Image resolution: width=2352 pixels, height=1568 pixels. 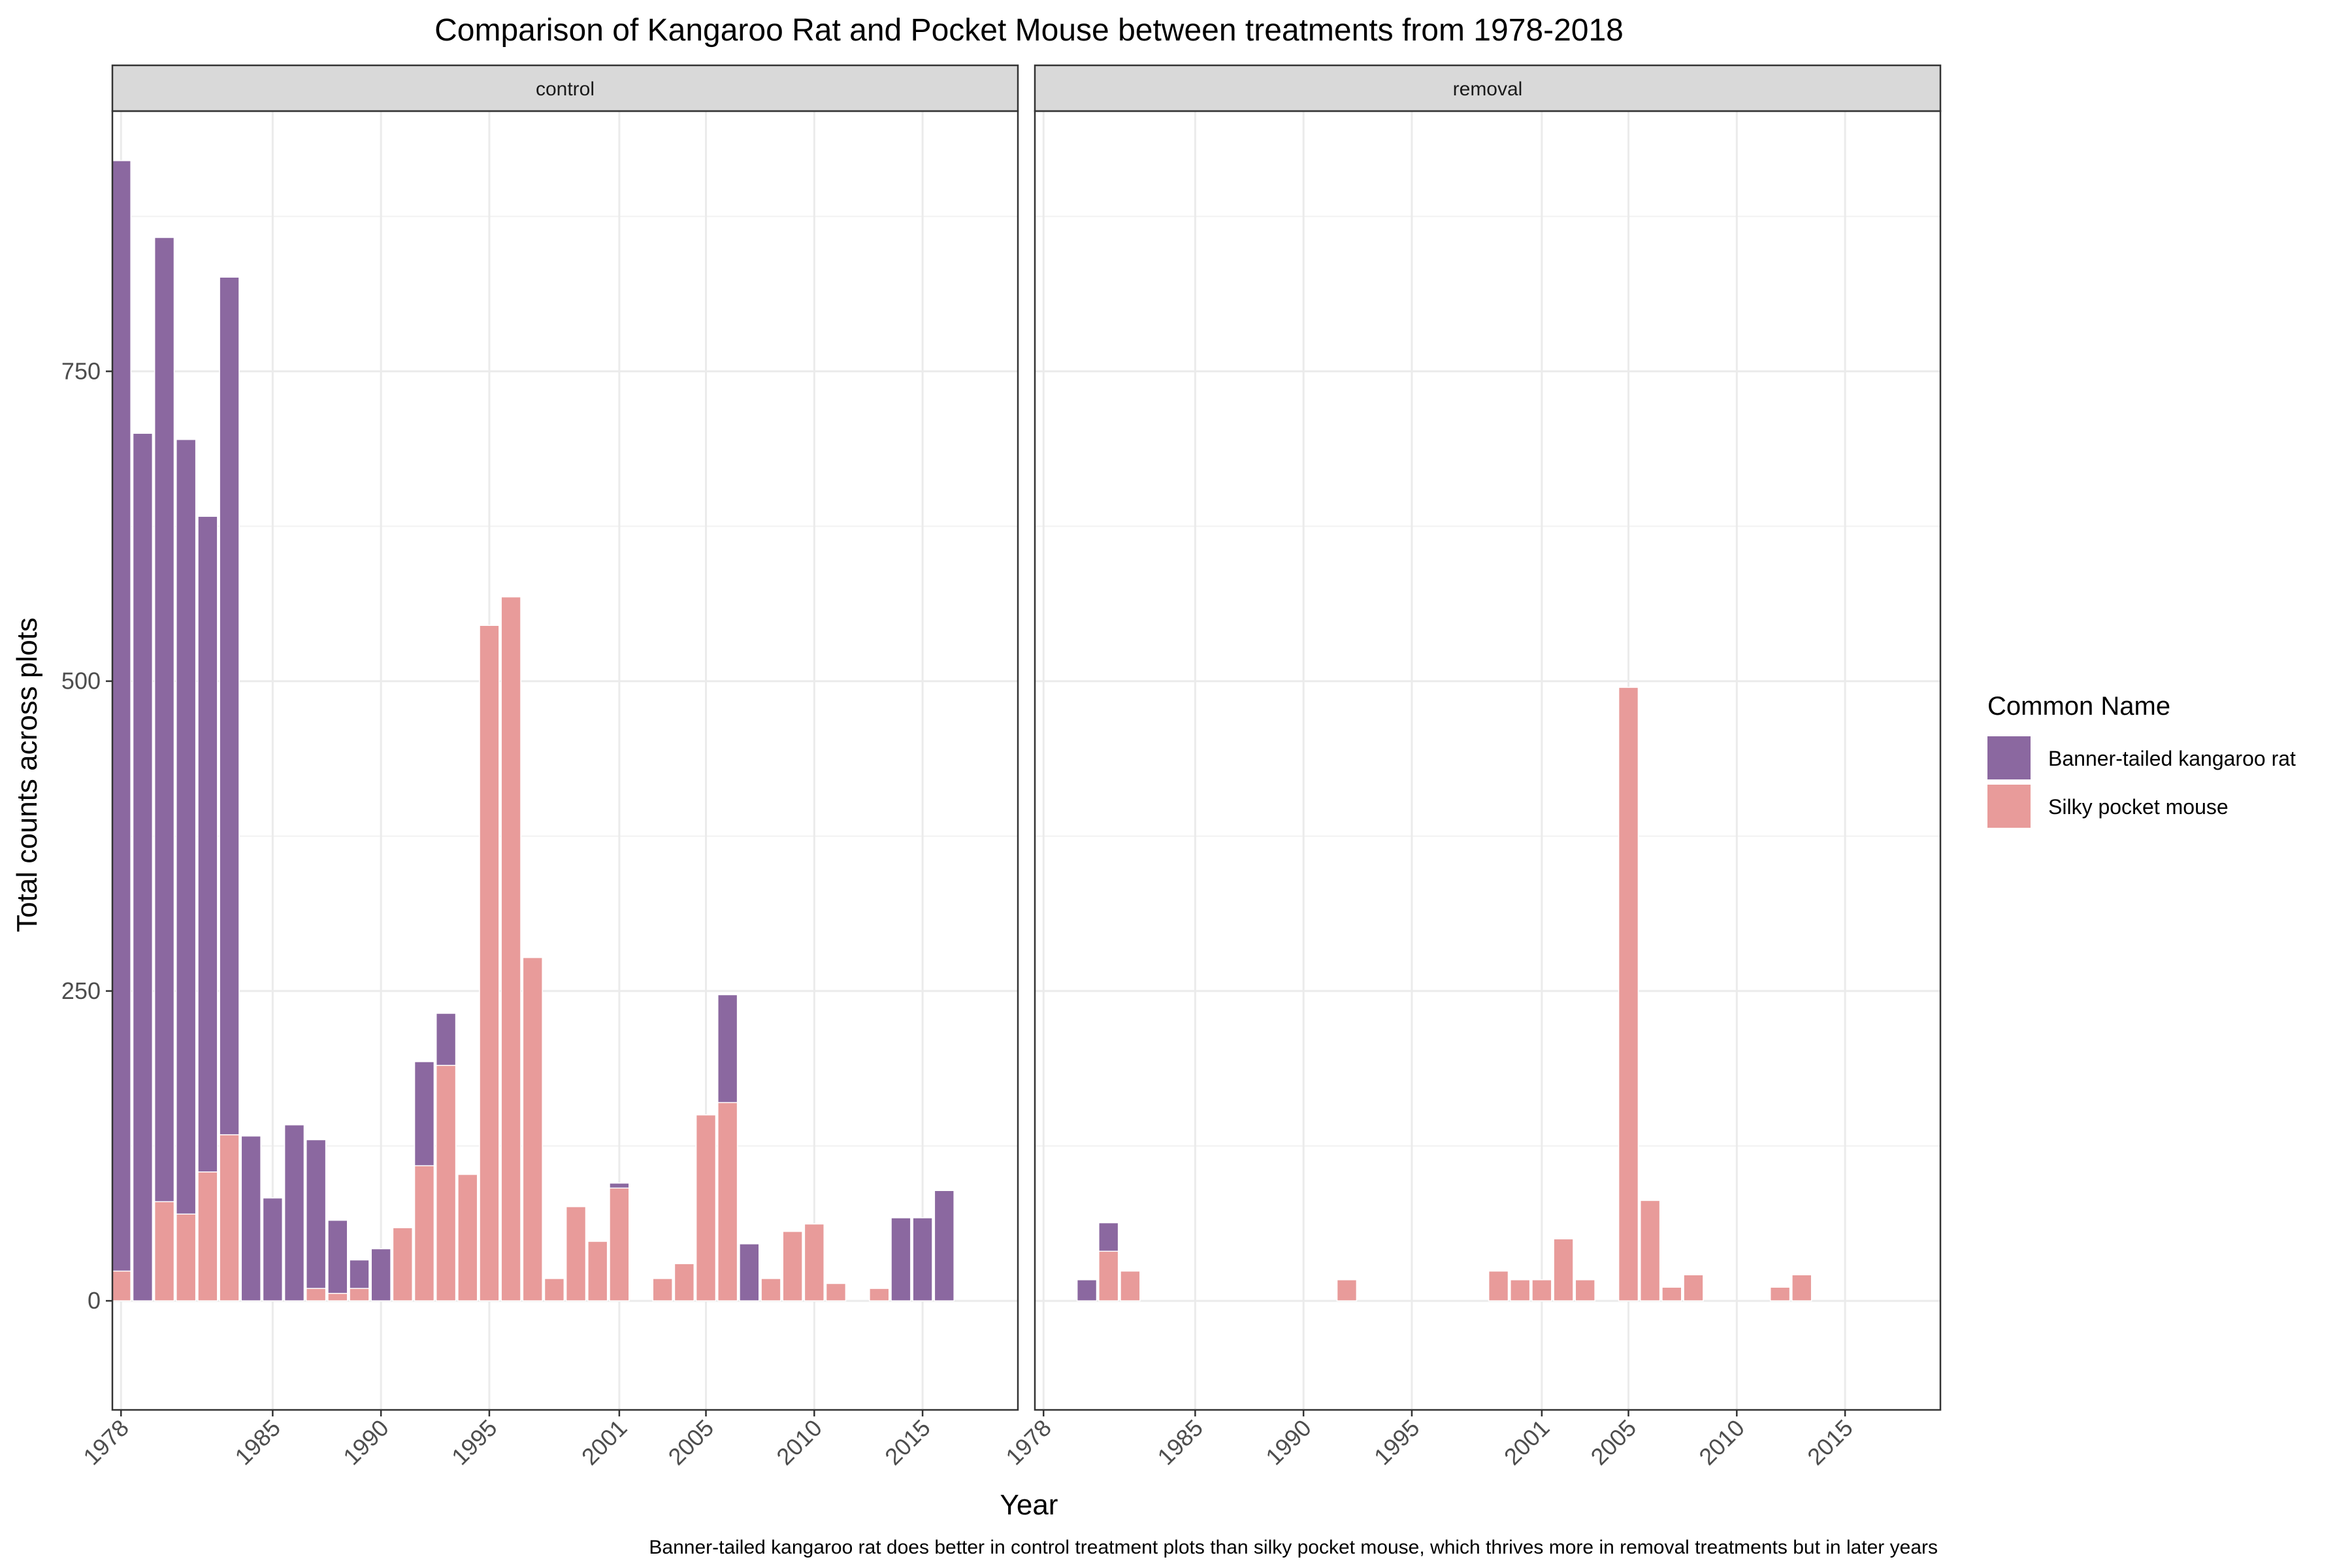 I want to click on bar-mouse-1995, so click(x=489, y=963).